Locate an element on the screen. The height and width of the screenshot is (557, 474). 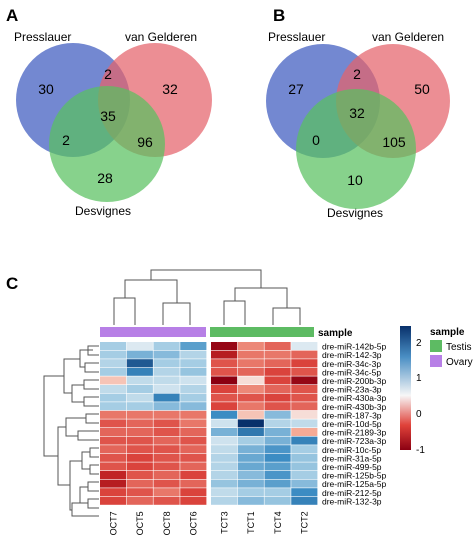
venn-a-count-presslauer-only: 30 is located at coordinates (46, 89).